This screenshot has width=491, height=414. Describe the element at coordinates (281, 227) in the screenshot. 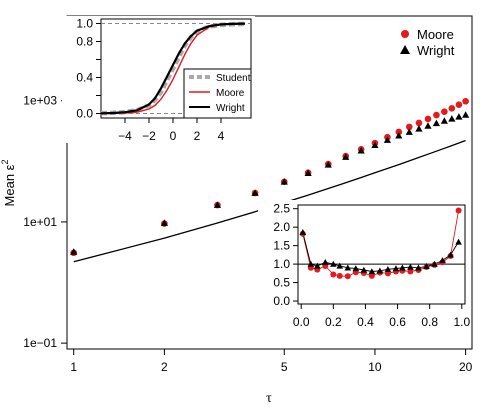

I see `inset-ratio-y-tick-label: 2.0` at that location.